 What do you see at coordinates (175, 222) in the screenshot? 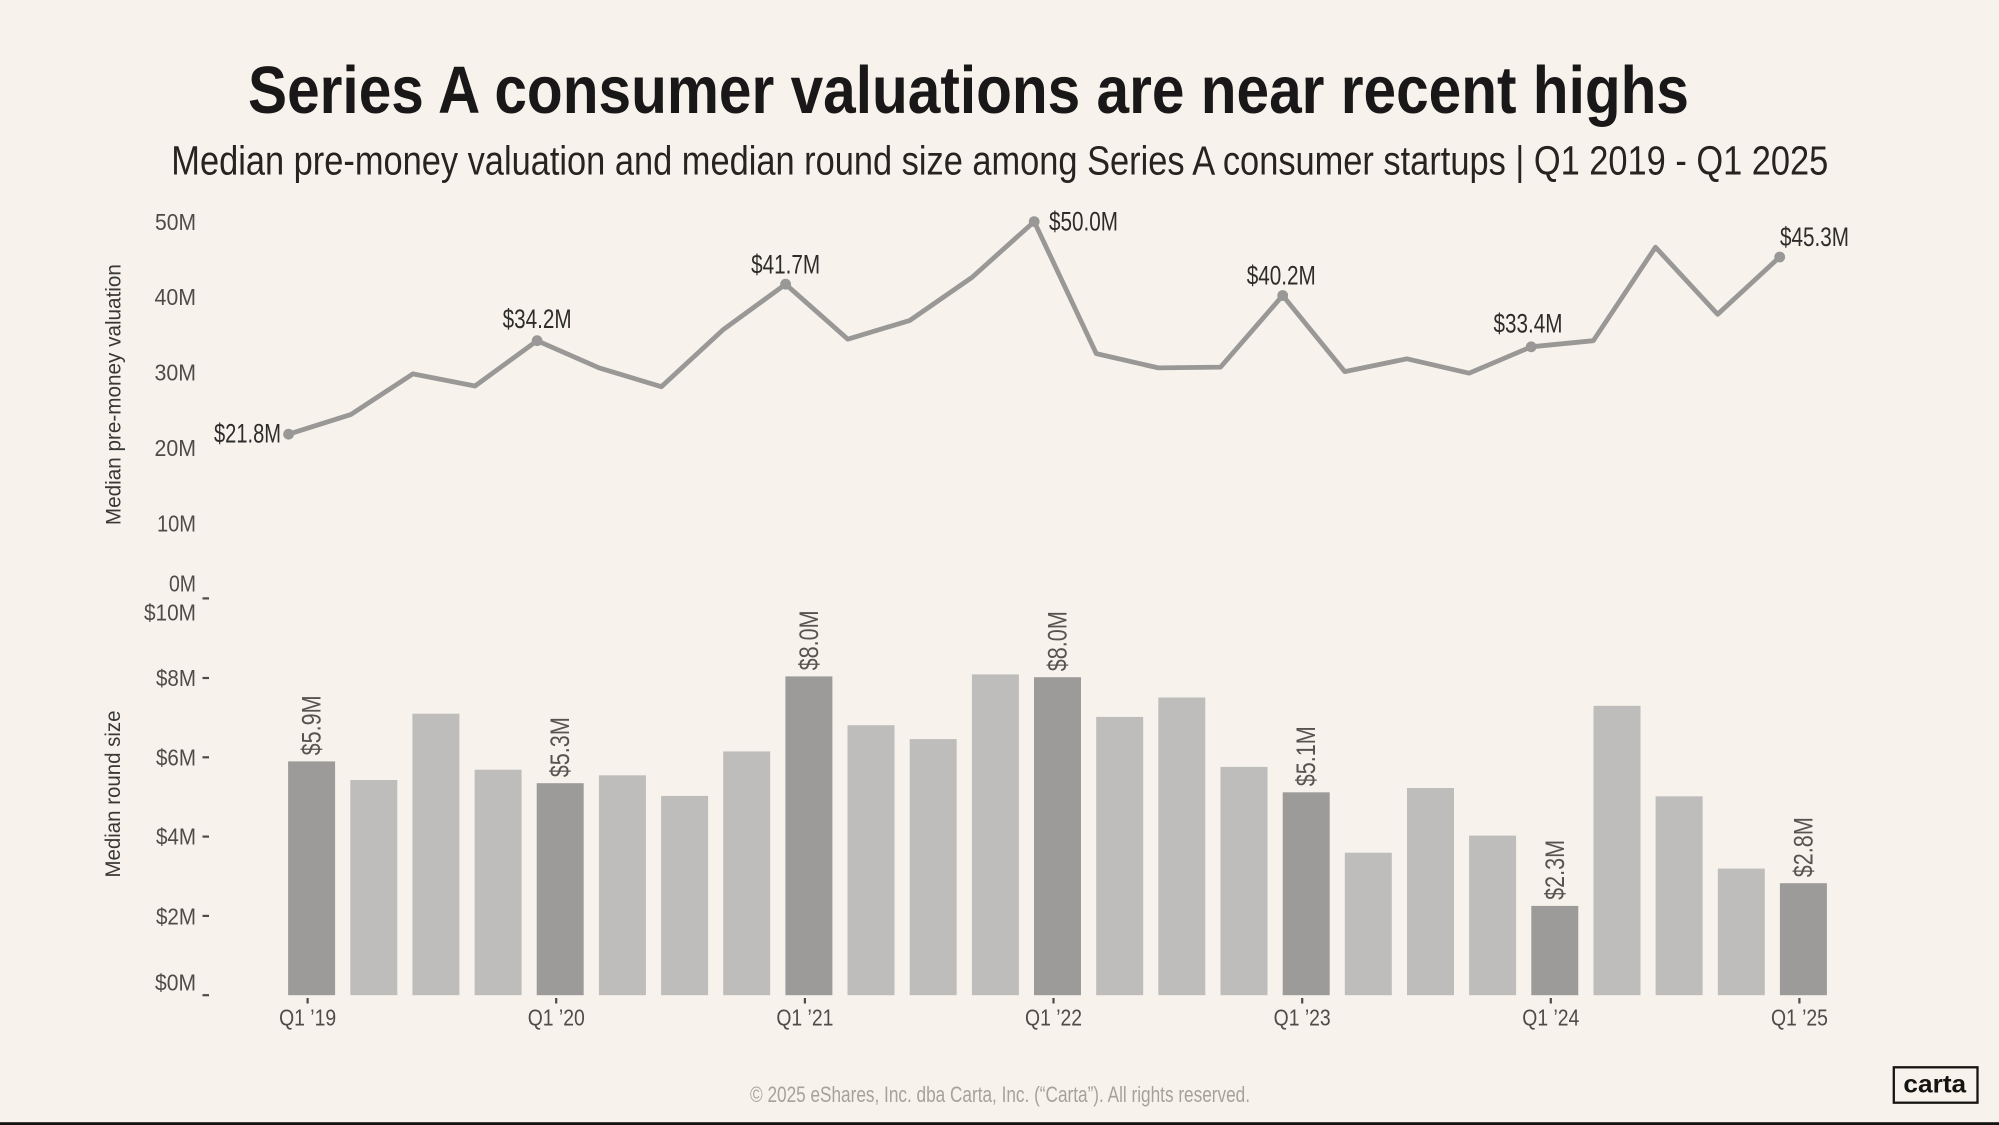
I see `svg-text: 50M` at bounding box center [175, 222].